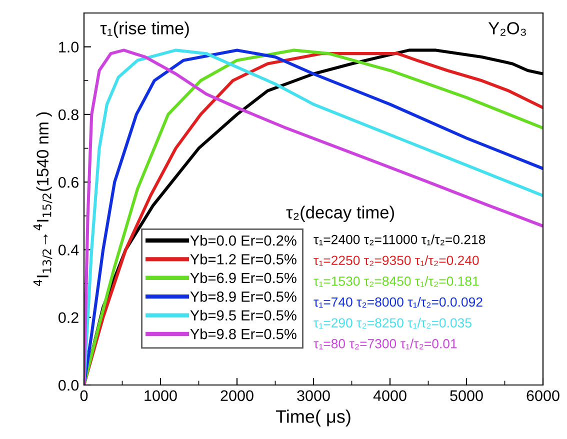  What do you see at coordinates (340, 214) in the screenshot?
I see `annotation: τ₂(decay time)` at bounding box center [340, 214].